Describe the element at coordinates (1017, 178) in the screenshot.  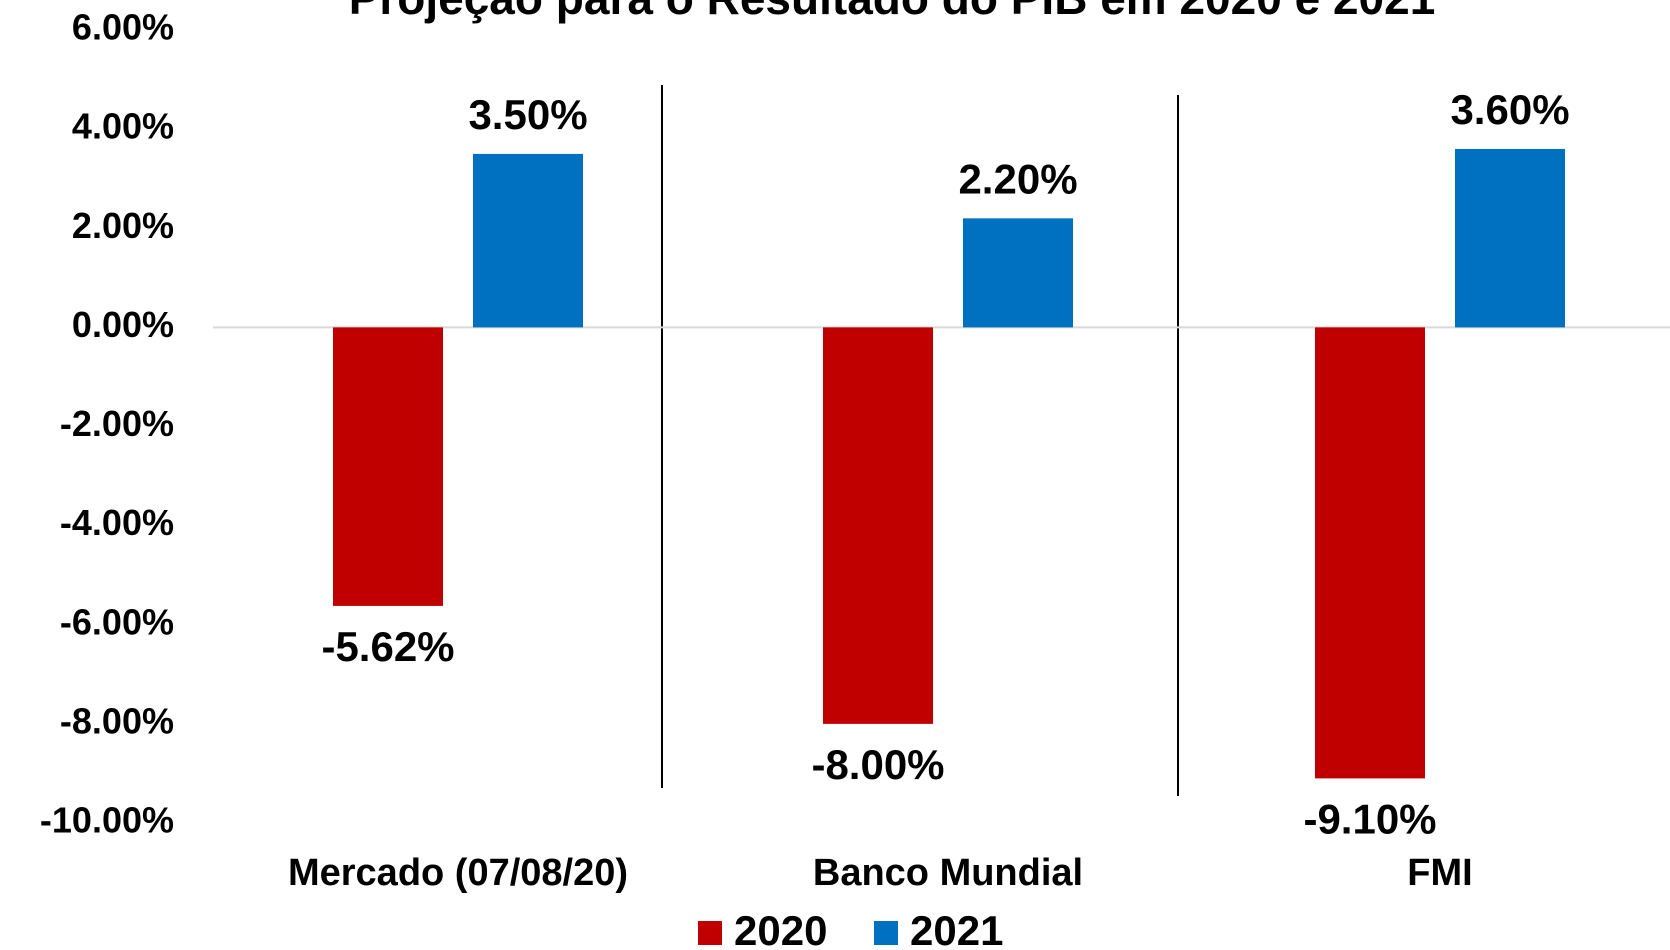
I see `data-label: 2.20%` at that location.